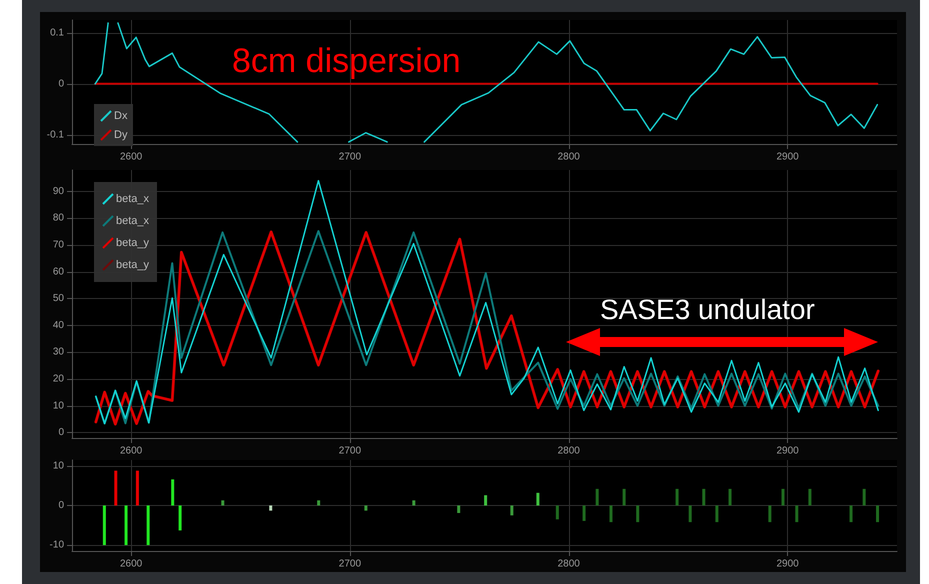 The image size is (929, 584). What do you see at coordinates (346, 61) in the screenshot?
I see `annotation: 8cm dispersion` at bounding box center [346, 61].